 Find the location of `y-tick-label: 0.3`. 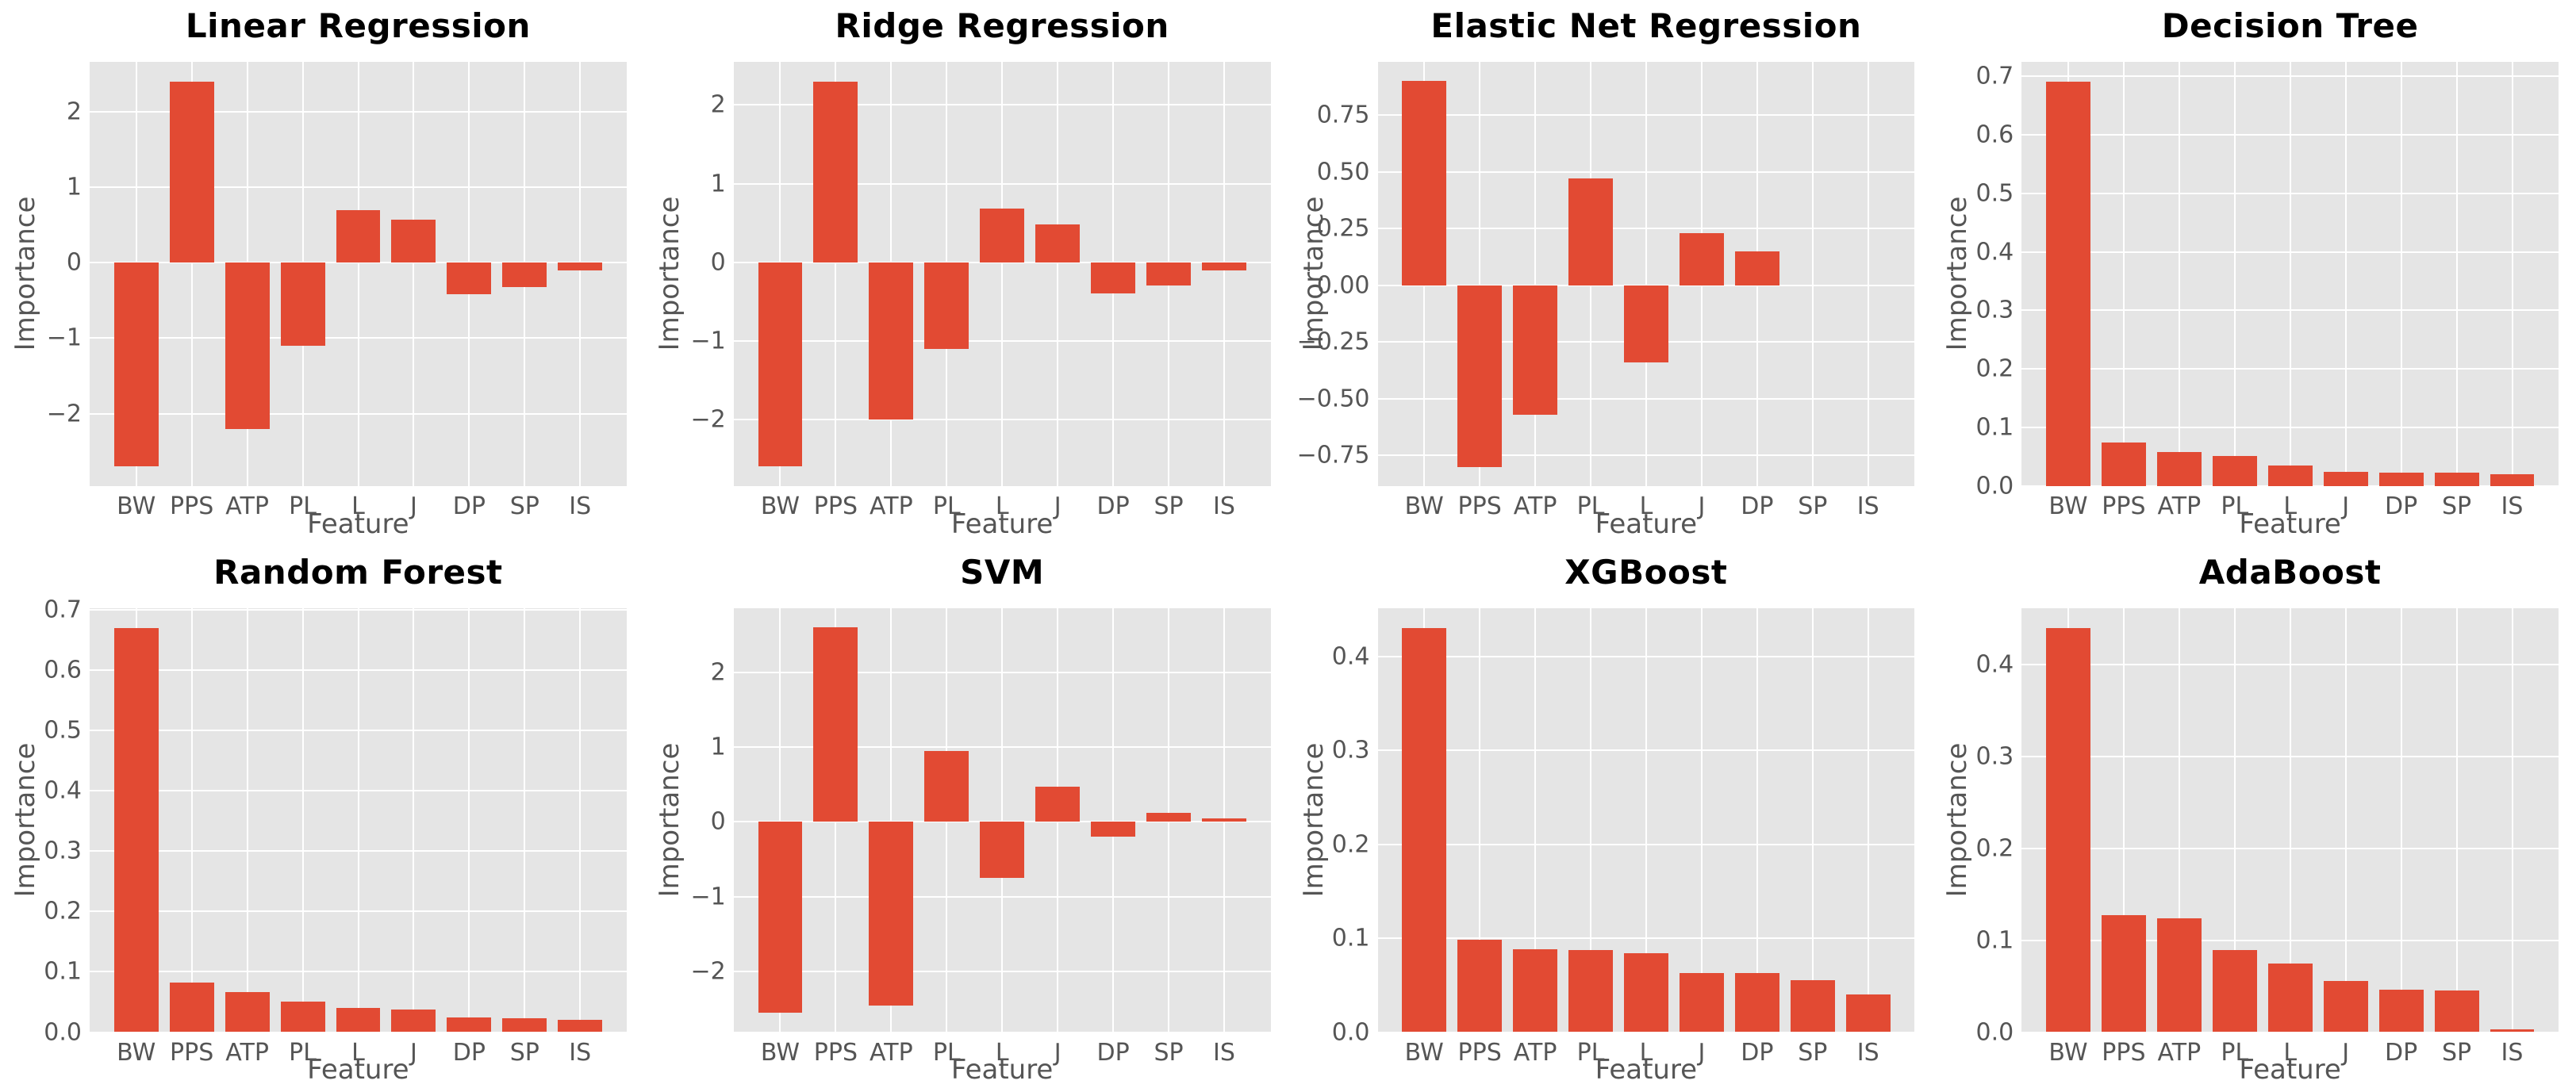

y-tick-label: 0.3 is located at coordinates (63, 851).